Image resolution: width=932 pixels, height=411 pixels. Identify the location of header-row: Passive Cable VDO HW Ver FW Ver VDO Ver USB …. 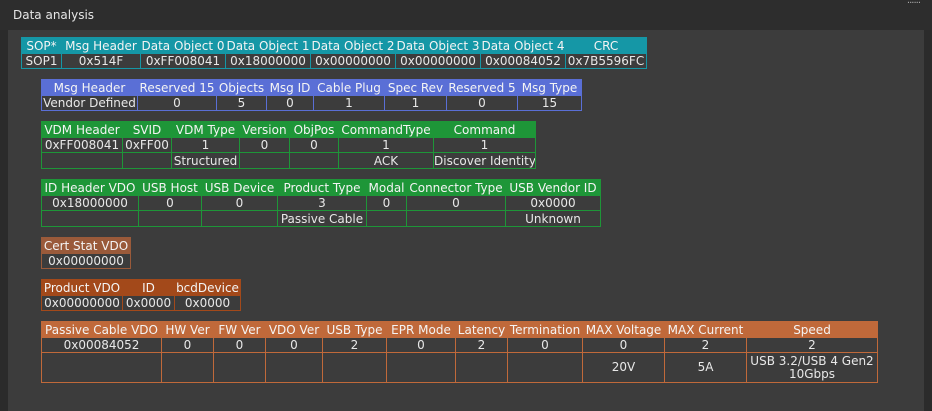
(459, 329).